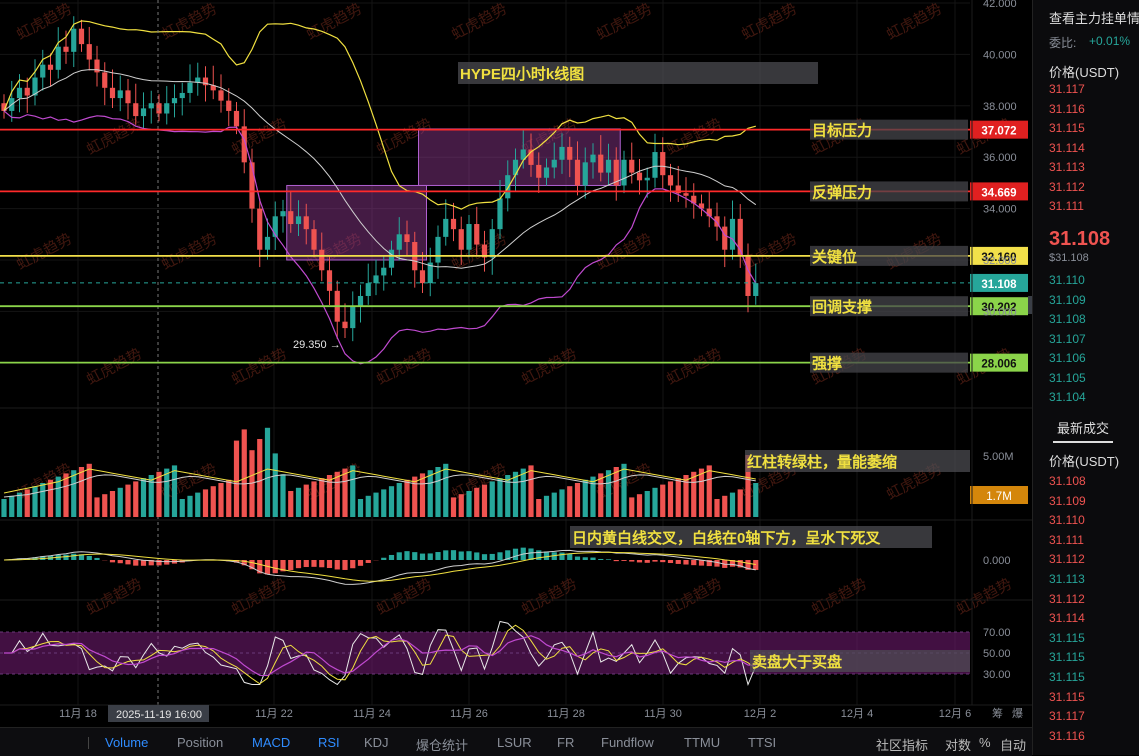  What do you see at coordinates (827, 364) in the screenshot?
I see `level-label-4: 强撑` at bounding box center [827, 364].